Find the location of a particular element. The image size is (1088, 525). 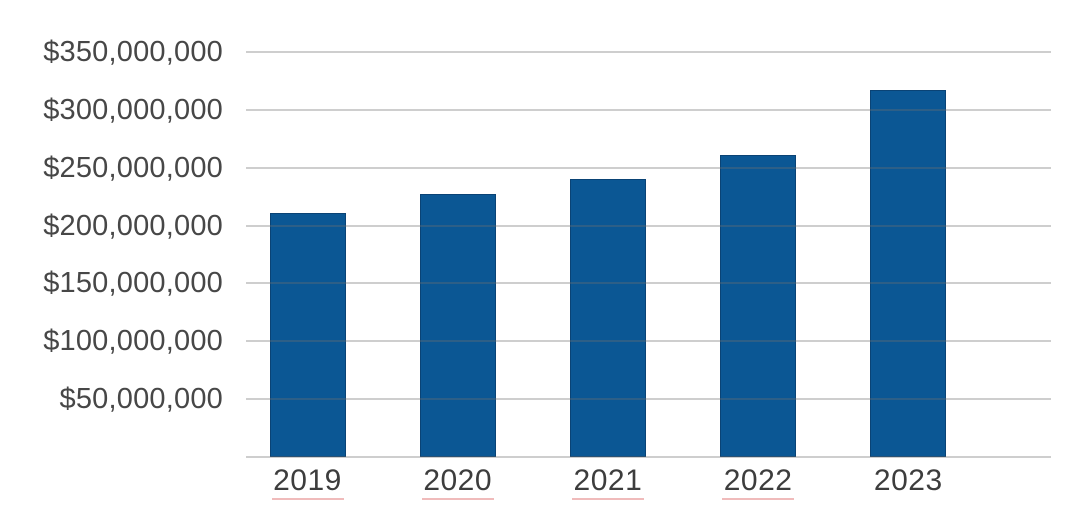

gridline-0M is located at coordinates (648, 457).